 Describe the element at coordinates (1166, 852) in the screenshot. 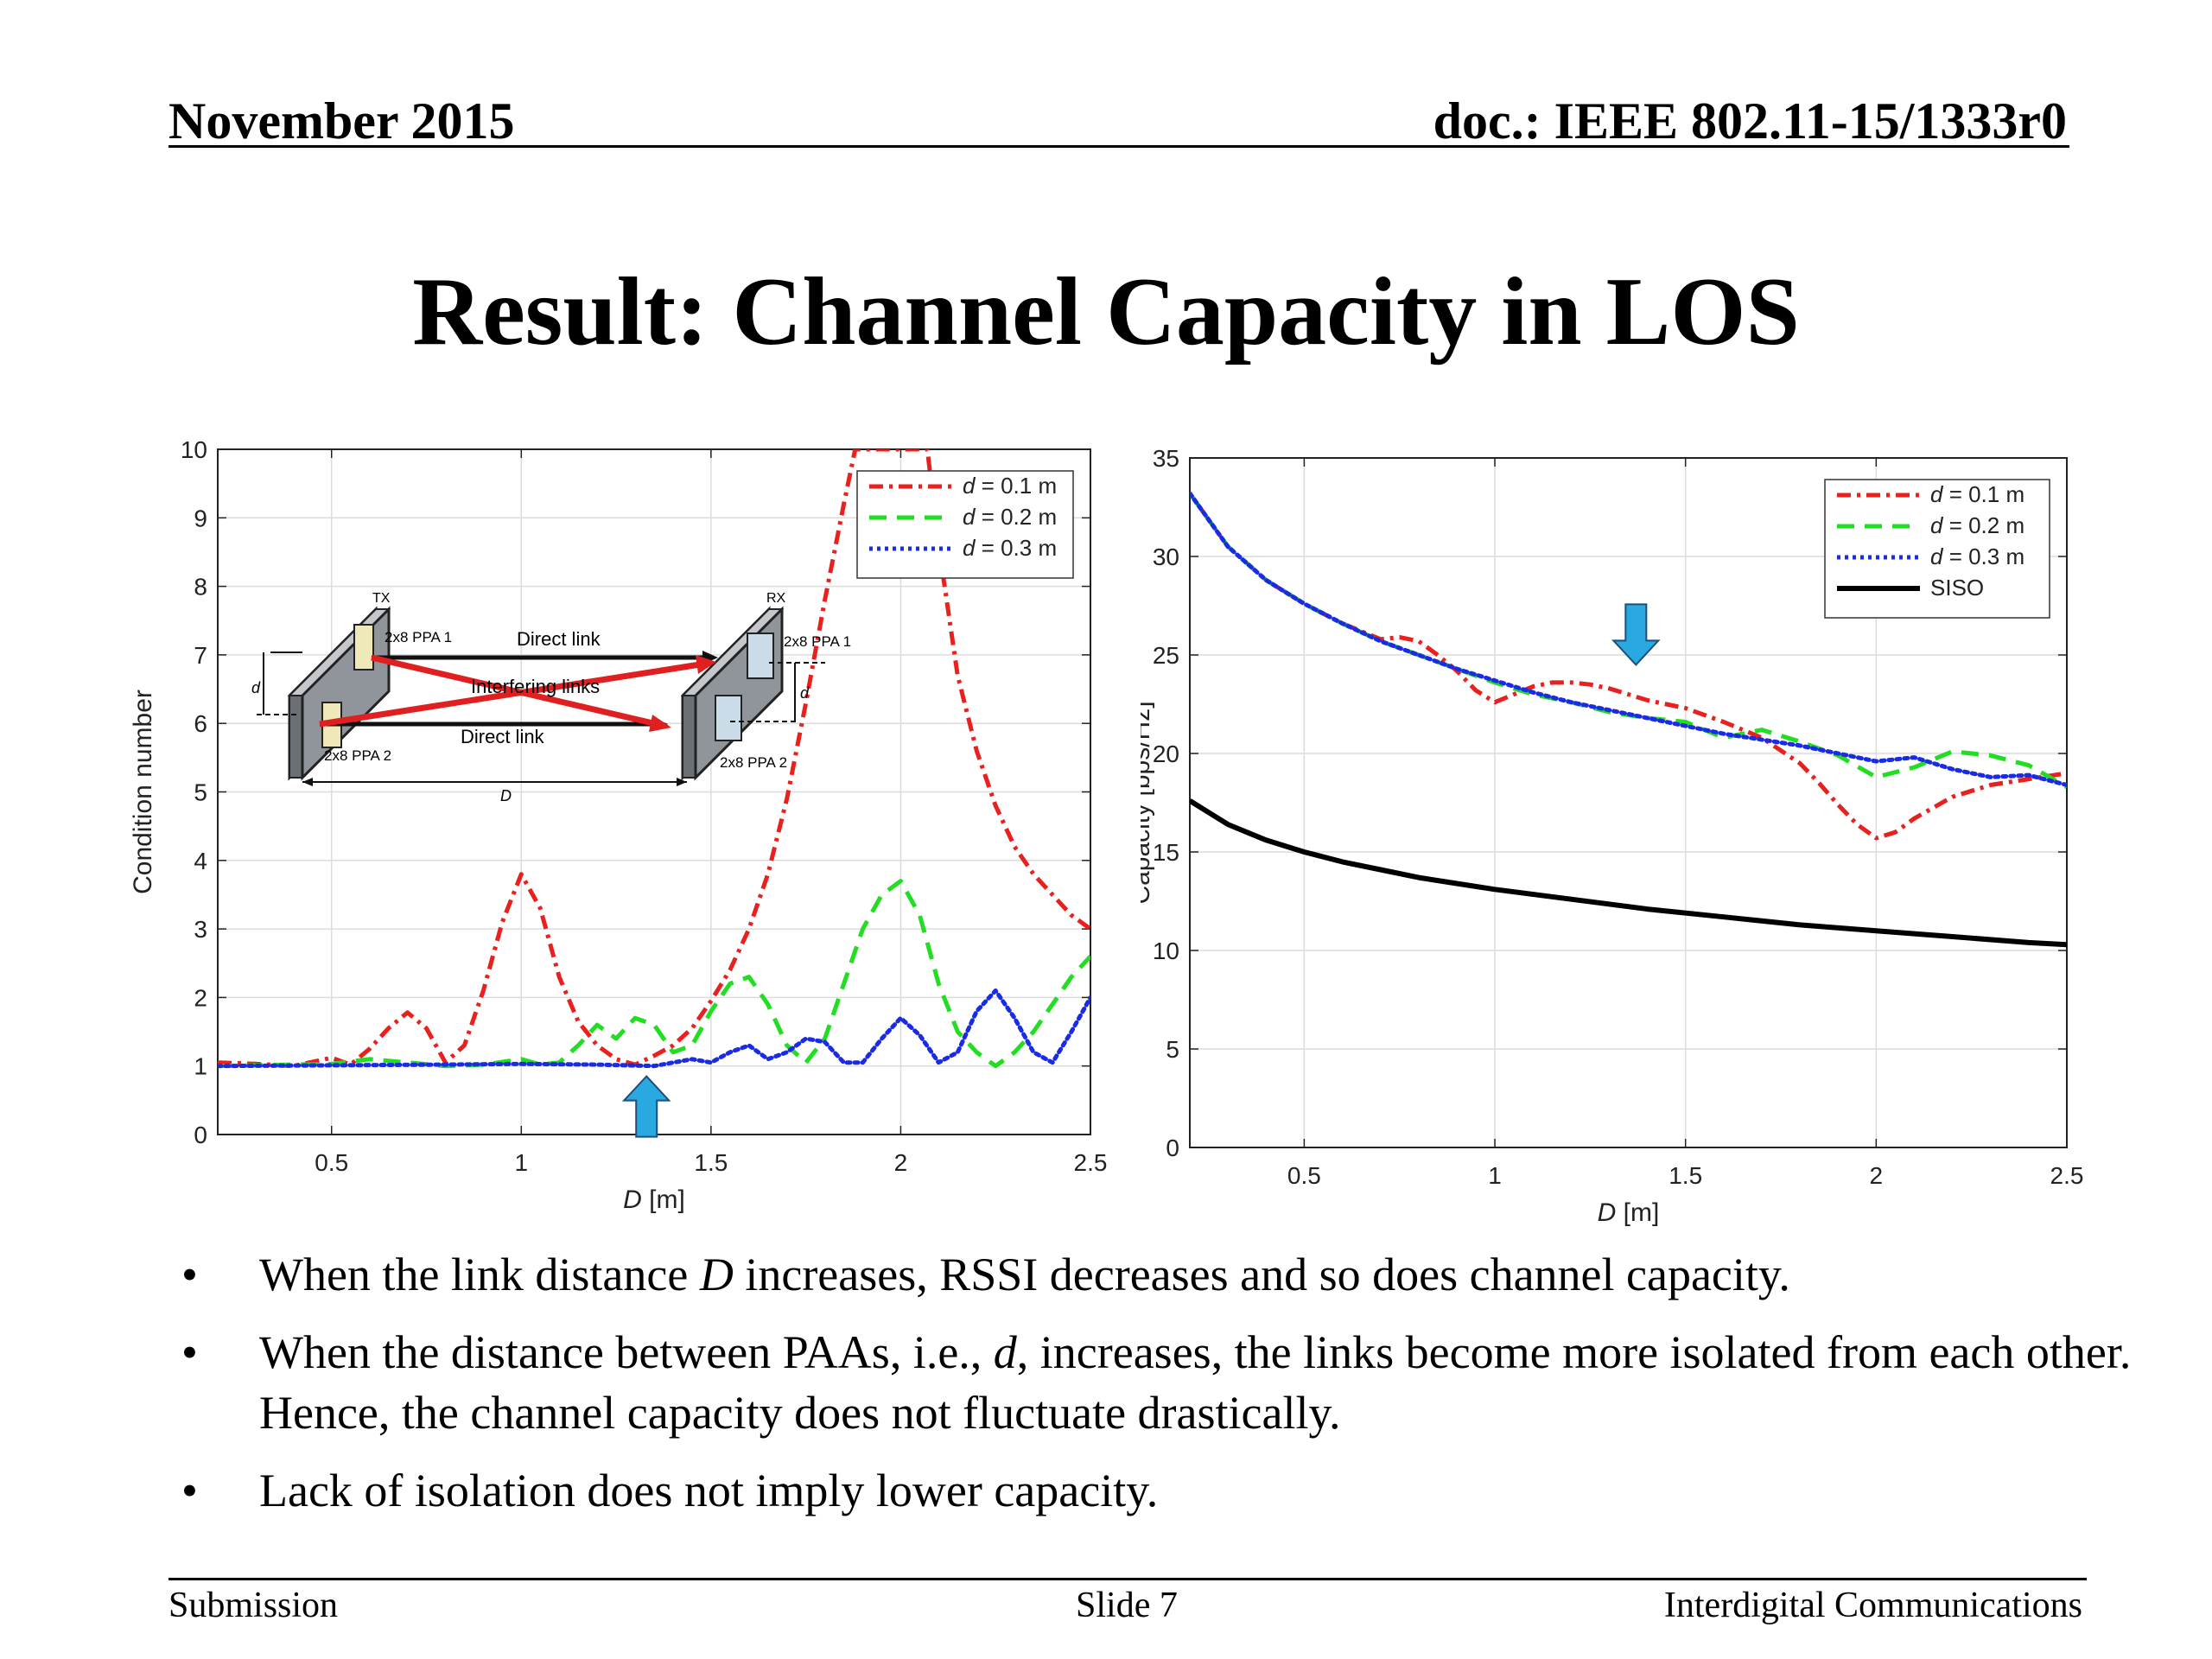

I see `y-tick-label: 15` at that location.